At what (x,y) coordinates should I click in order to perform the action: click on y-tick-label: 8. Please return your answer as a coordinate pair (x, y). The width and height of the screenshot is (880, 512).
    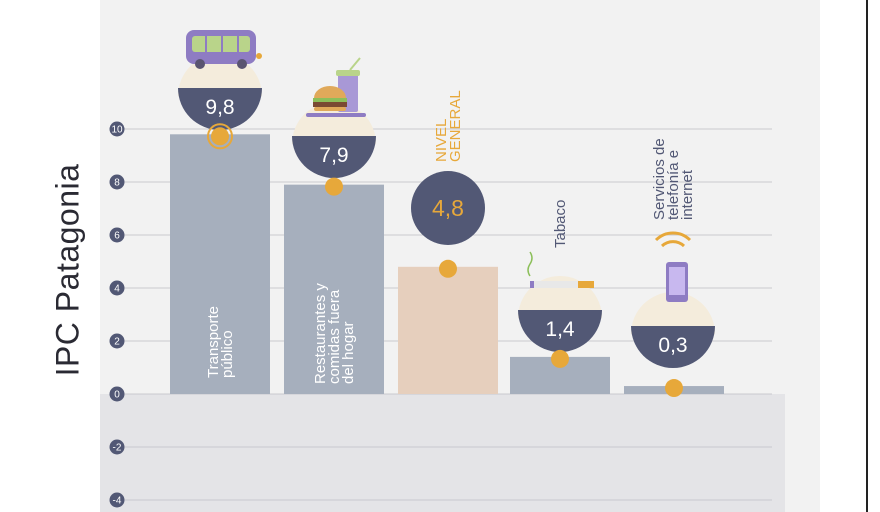
    Looking at the image, I should click on (117, 183).